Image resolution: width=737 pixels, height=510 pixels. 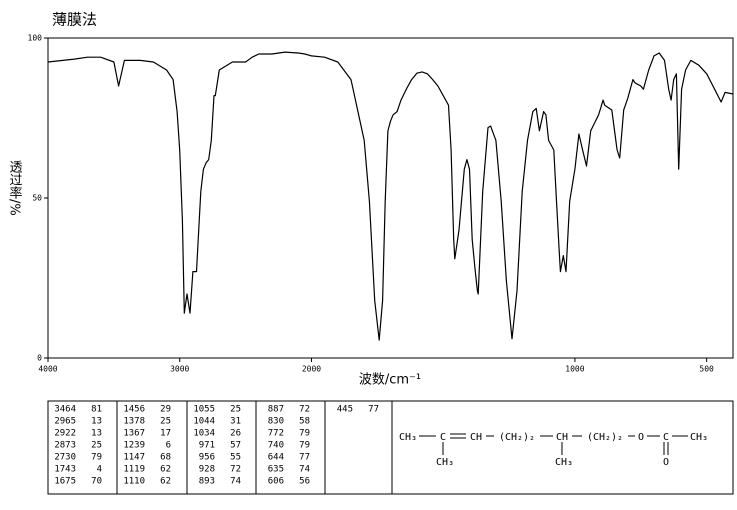 What do you see at coordinates (204, 434) in the screenshot?
I see `peak-wavenumber: 1034` at bounding box center [204, 434].